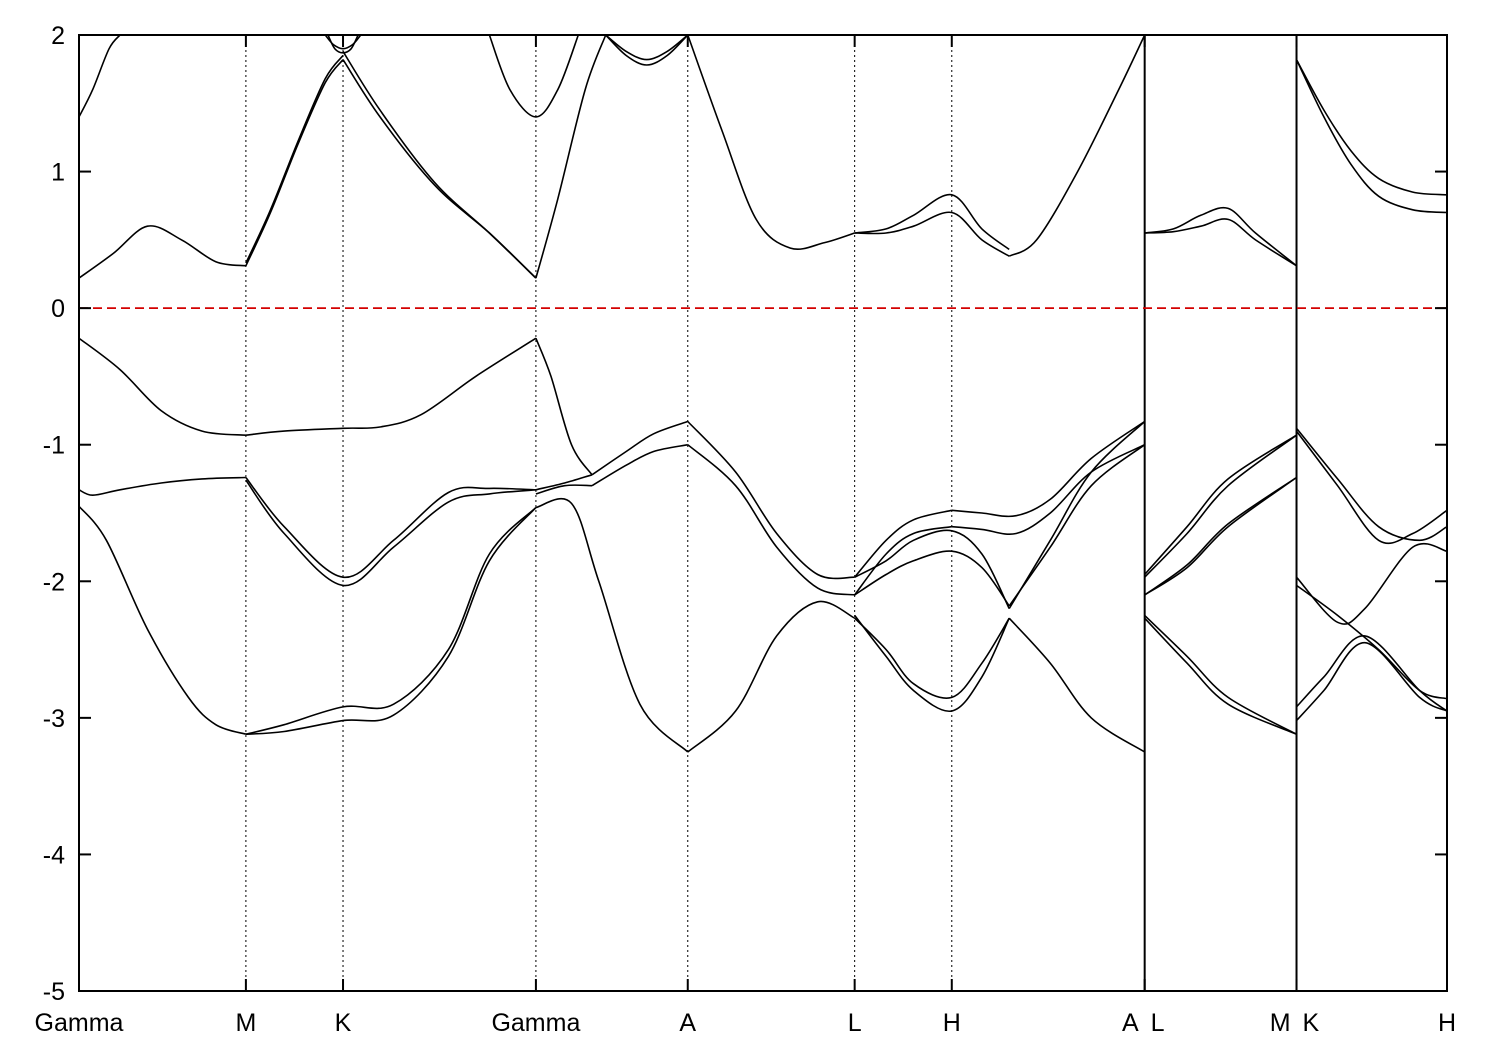 The image size is (1500, 1050). What do you see at coordinates (54, 855) in the screenshot?
I see `y-tick-label-6: -4` at bounding box center [54, 855].